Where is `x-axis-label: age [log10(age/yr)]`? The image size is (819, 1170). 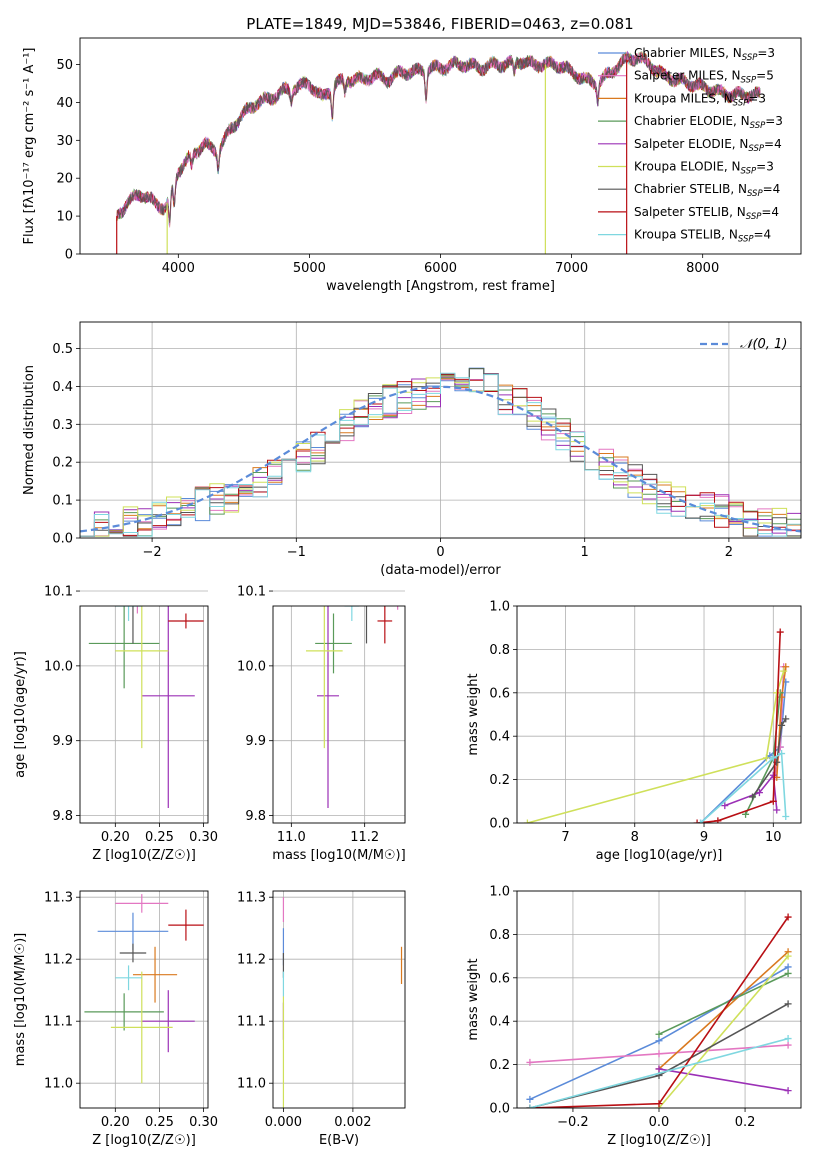
x-axis-label: age [log10(age/yr)] is located at coordinates (659, 855).